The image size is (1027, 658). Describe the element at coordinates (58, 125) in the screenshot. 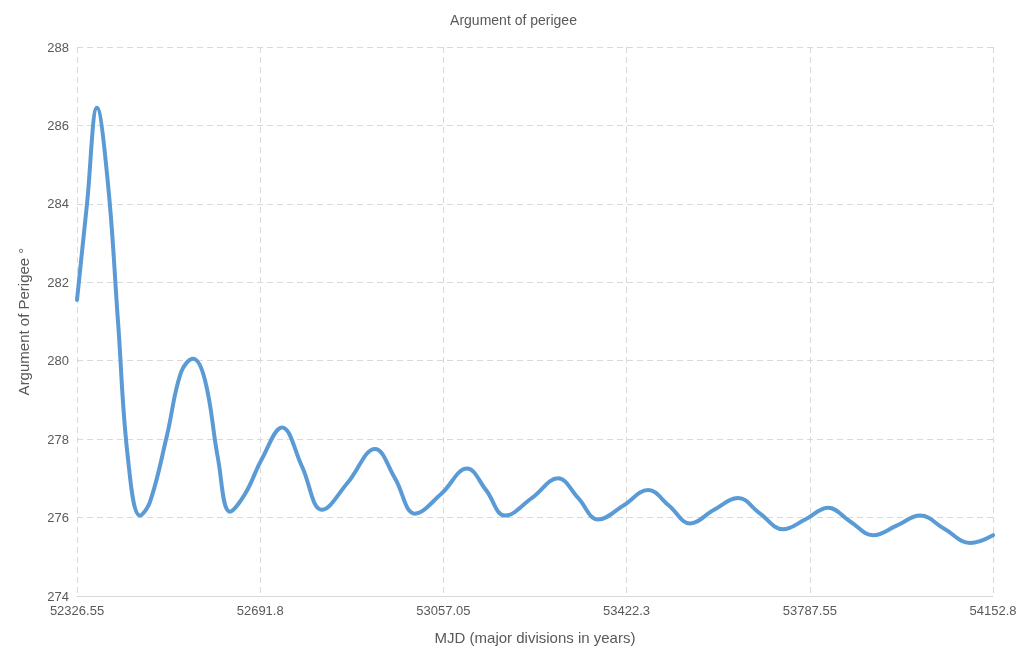

I see `y-tick-label: 286` at that location.